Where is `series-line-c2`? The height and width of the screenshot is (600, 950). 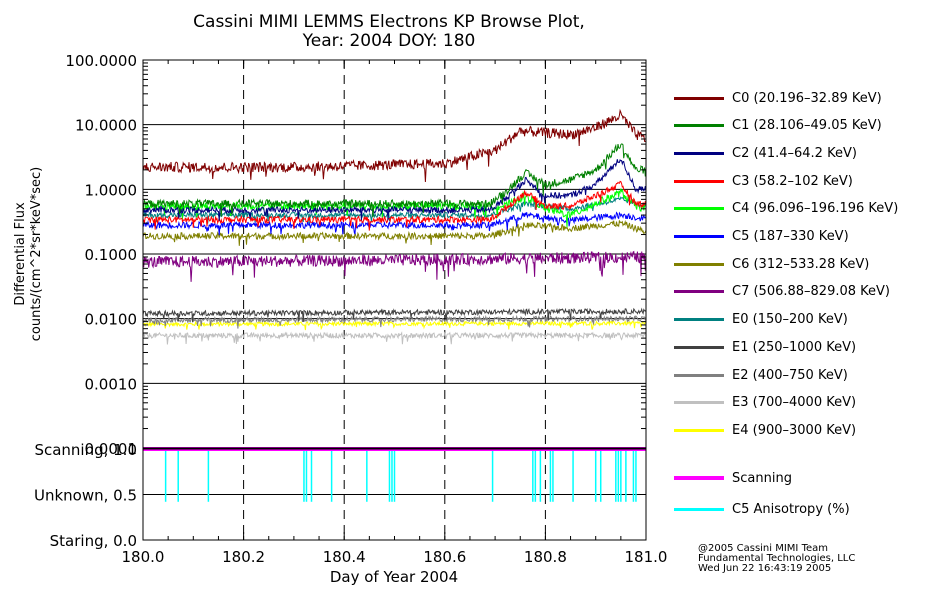 series-line-c2 is located at coordinates (394, 190).